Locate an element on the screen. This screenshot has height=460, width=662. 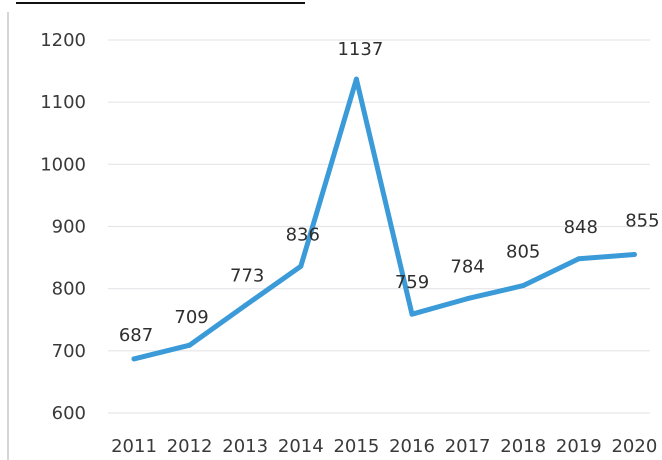
y-tick-label: 1100 is located at coordinates (63, 102).